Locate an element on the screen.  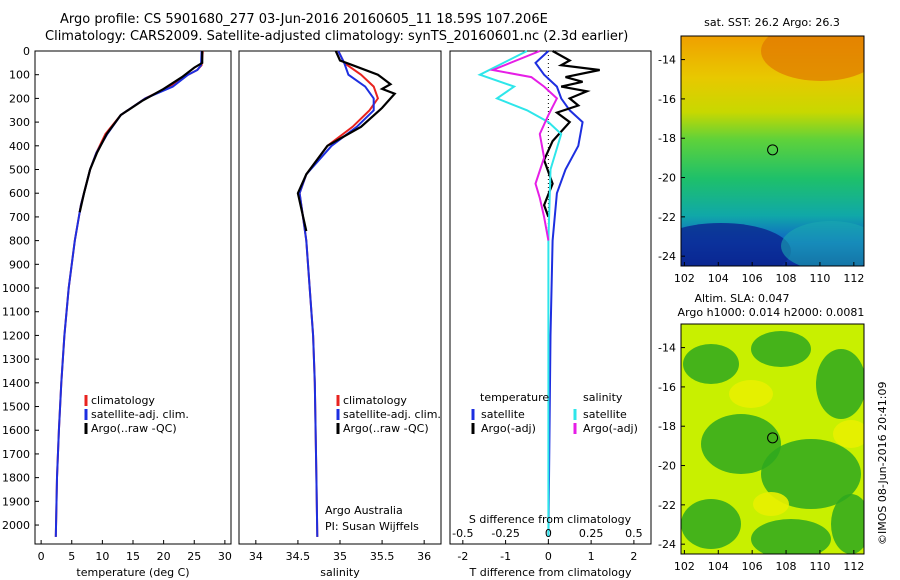
y-tick-label: 1900 is located at coordinates (16, 501).